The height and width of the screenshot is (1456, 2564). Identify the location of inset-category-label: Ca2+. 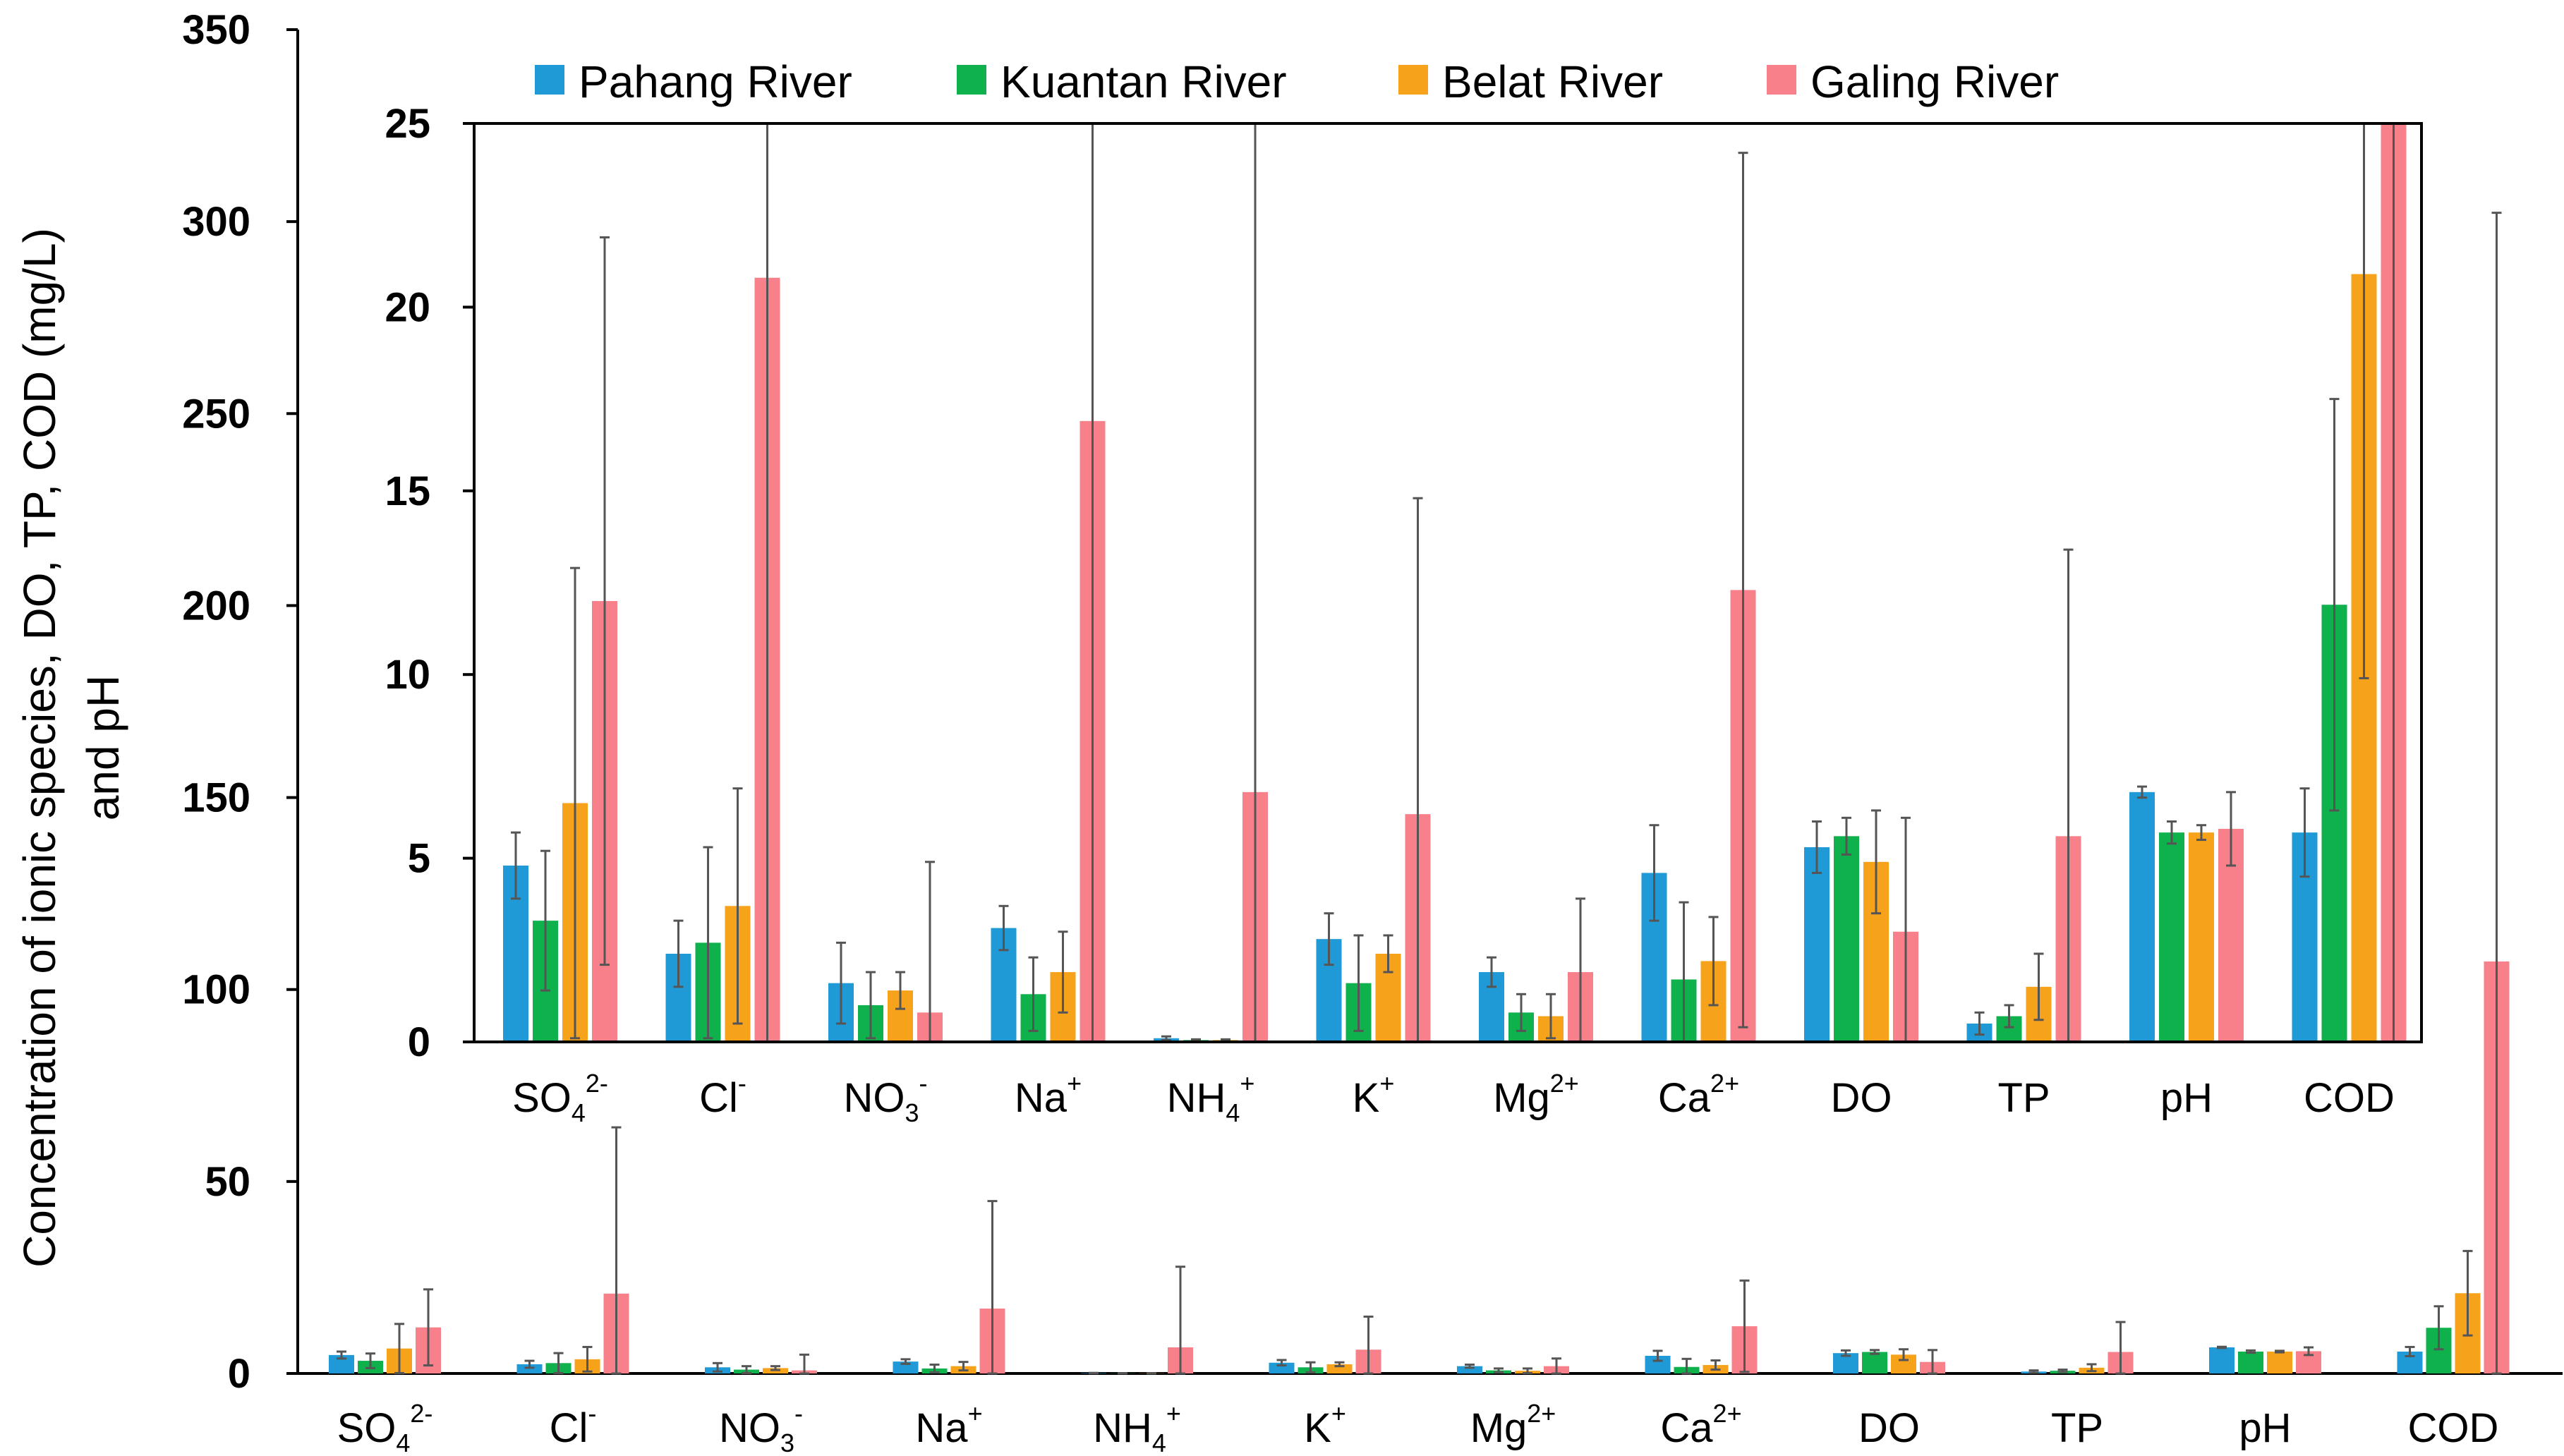
(1698, 1095).